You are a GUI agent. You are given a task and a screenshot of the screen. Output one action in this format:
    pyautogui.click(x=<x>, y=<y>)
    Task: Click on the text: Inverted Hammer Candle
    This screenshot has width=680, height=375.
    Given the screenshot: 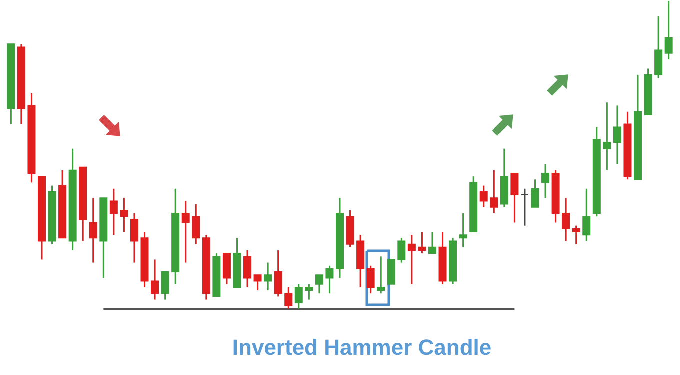 What is the action you would take?
    pyautogui.click(x=362, y=347)
    